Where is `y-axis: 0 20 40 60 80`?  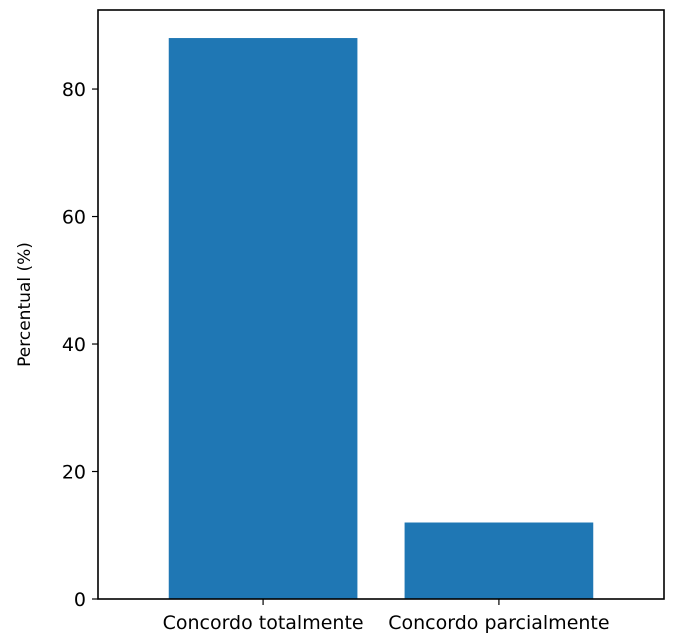
y-axis: 0 20 40 60 80 is located at coordinates (80, 345).